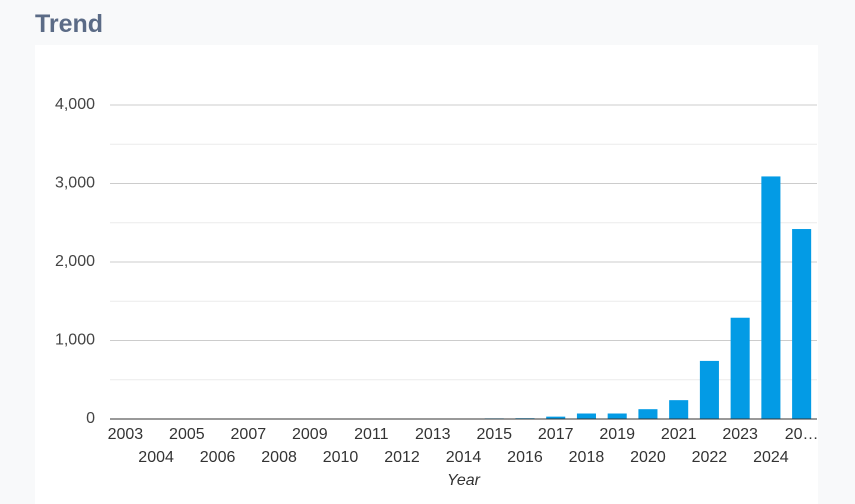 The height and width of the screenshot is (504, 855). Describe the element at coordinates (494, 434) in the screenshot. I see `x-tick-label: 2015` at that location.